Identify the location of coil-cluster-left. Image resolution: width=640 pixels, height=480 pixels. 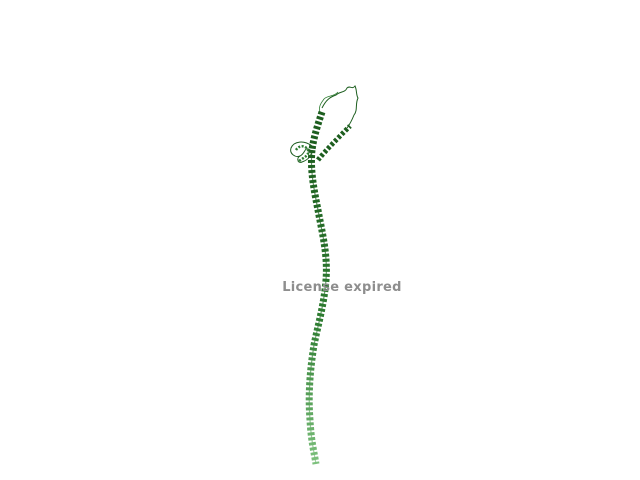
(301, 152).